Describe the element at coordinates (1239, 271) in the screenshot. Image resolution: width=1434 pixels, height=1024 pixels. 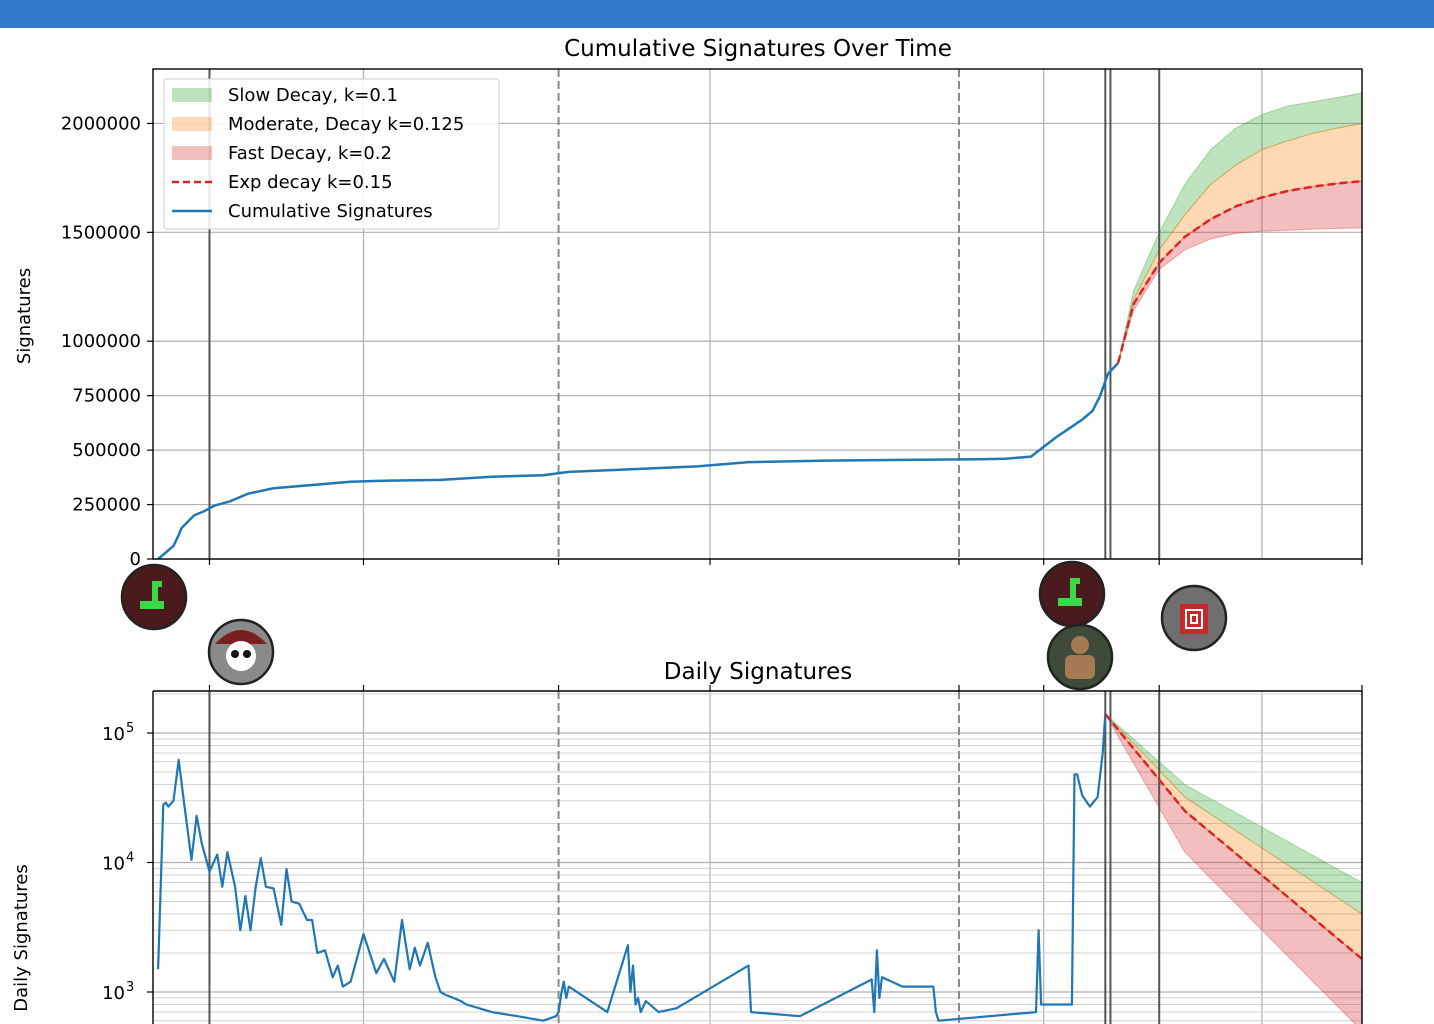
I see `cumulative-exp-decay-line` at that location.